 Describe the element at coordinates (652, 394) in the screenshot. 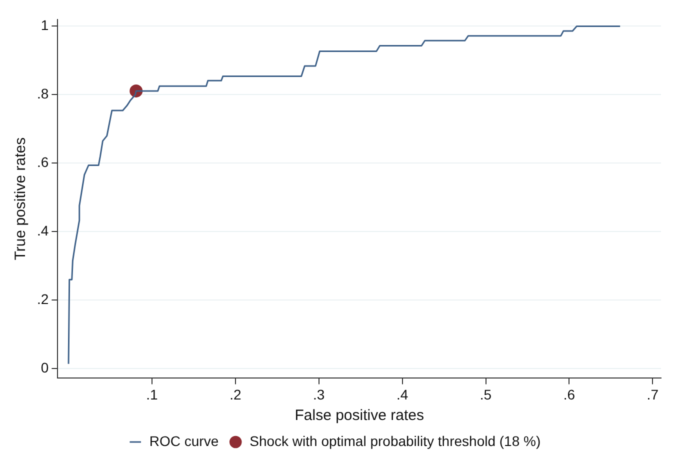

I see `x-tick-label: .7` at that location.